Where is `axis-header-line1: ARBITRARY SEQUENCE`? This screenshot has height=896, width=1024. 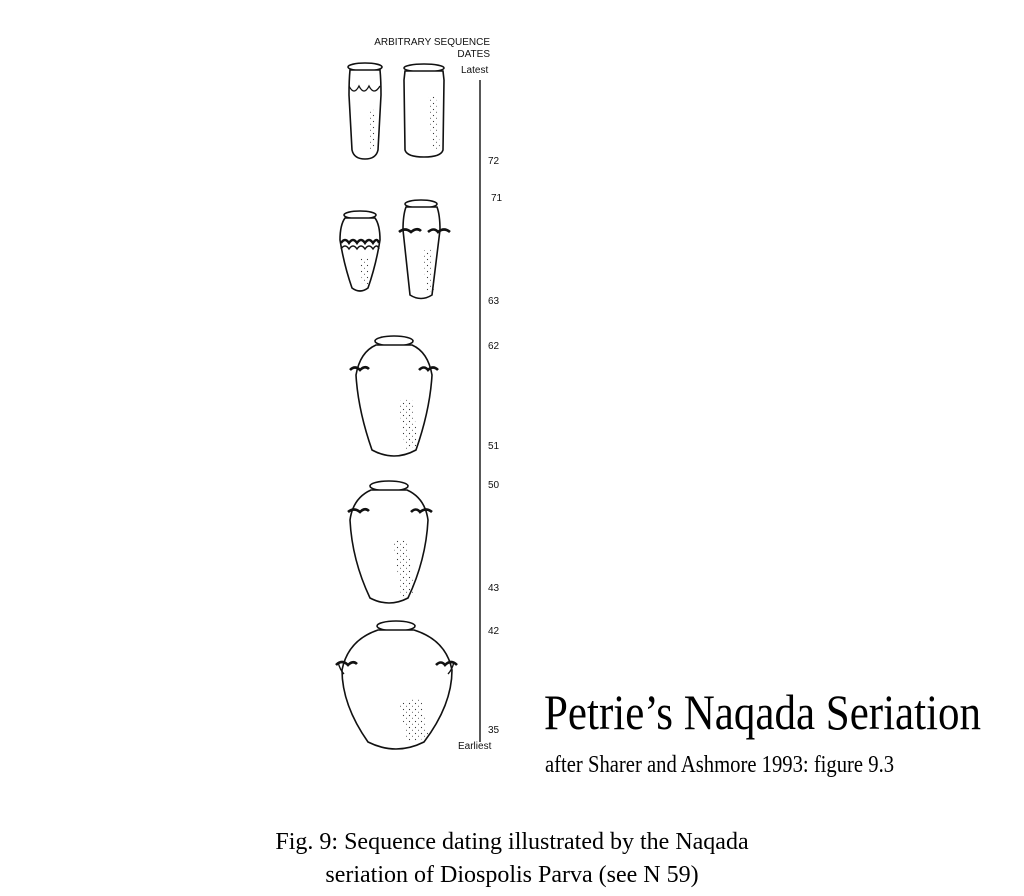
axis-header-line1: ARBITRARY SEQUENCE is located at coordinates (432, 42).